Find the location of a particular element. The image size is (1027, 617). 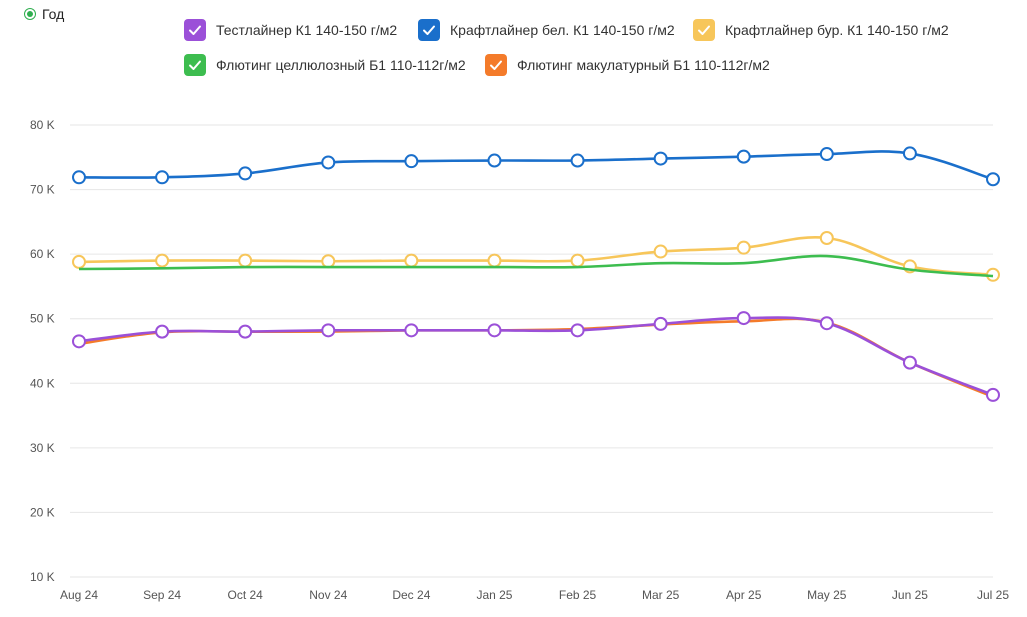

y-tick-label: 50 K is located at coordinates (42, 319).